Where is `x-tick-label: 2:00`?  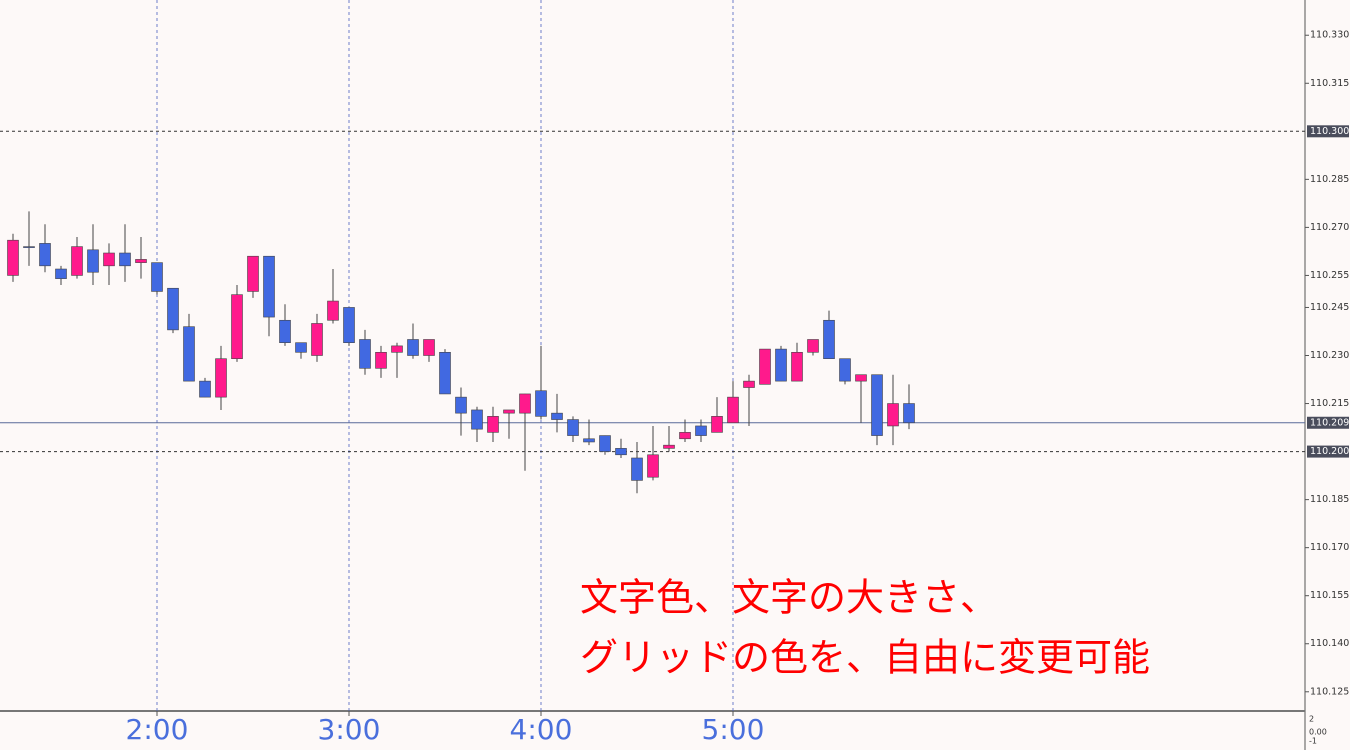
x-tick-label: 2:00 is located at coordinates (157, 729).